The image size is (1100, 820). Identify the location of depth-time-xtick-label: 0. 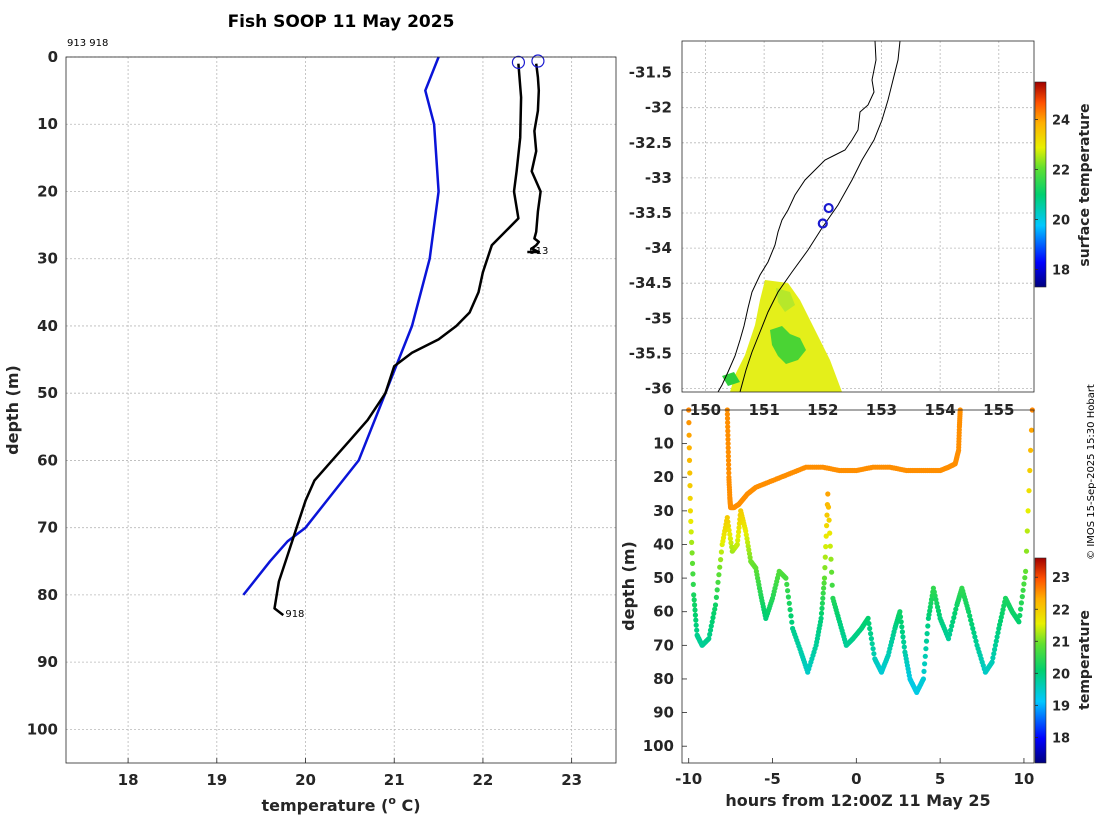
(856, 779).